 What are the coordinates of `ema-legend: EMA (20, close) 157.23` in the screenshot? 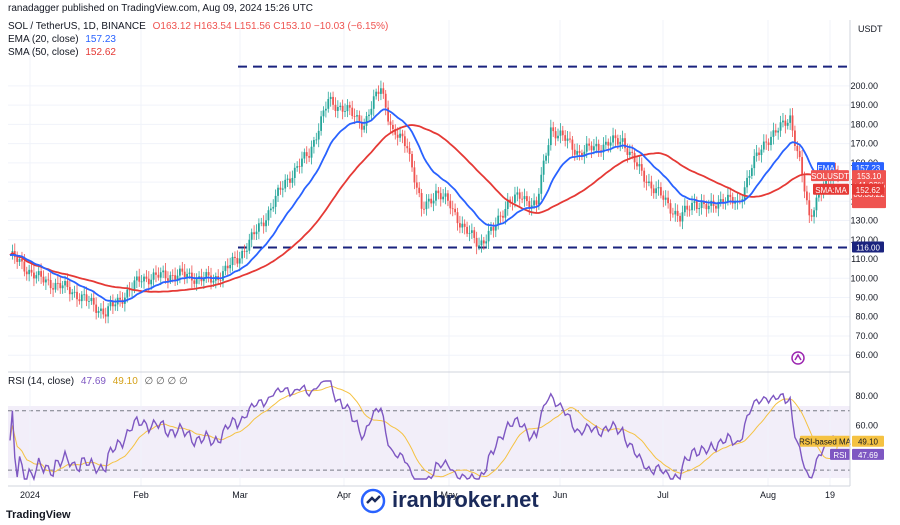 It's located at (64, 39).